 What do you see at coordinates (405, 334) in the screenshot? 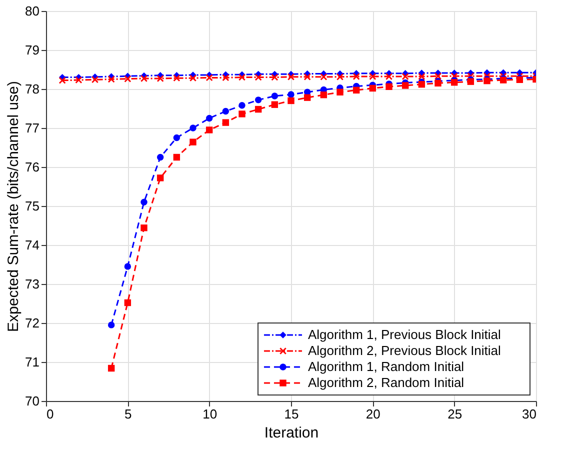
I see `legend-label: Algorithm 1, Previous Block Initial` at bounding box center [405, 334].